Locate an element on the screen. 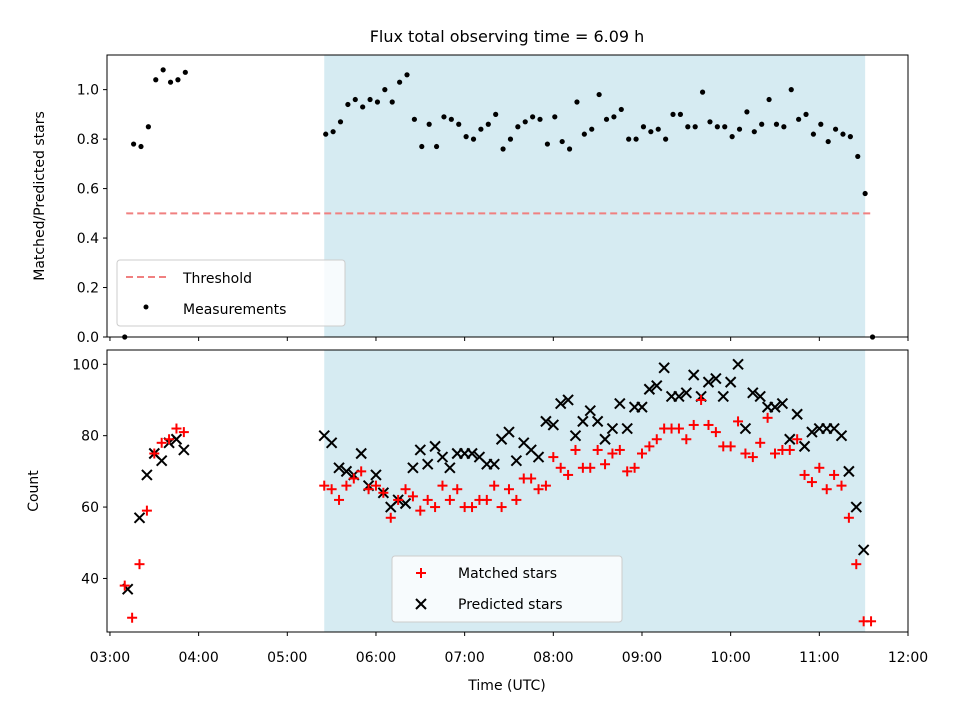 Image resolution: width=960 pixels, height=720 pixels. top-y-ticks: 0.0 0.2 0.4 0.6 0.8 1.0 is located at coordinates (92, 214).